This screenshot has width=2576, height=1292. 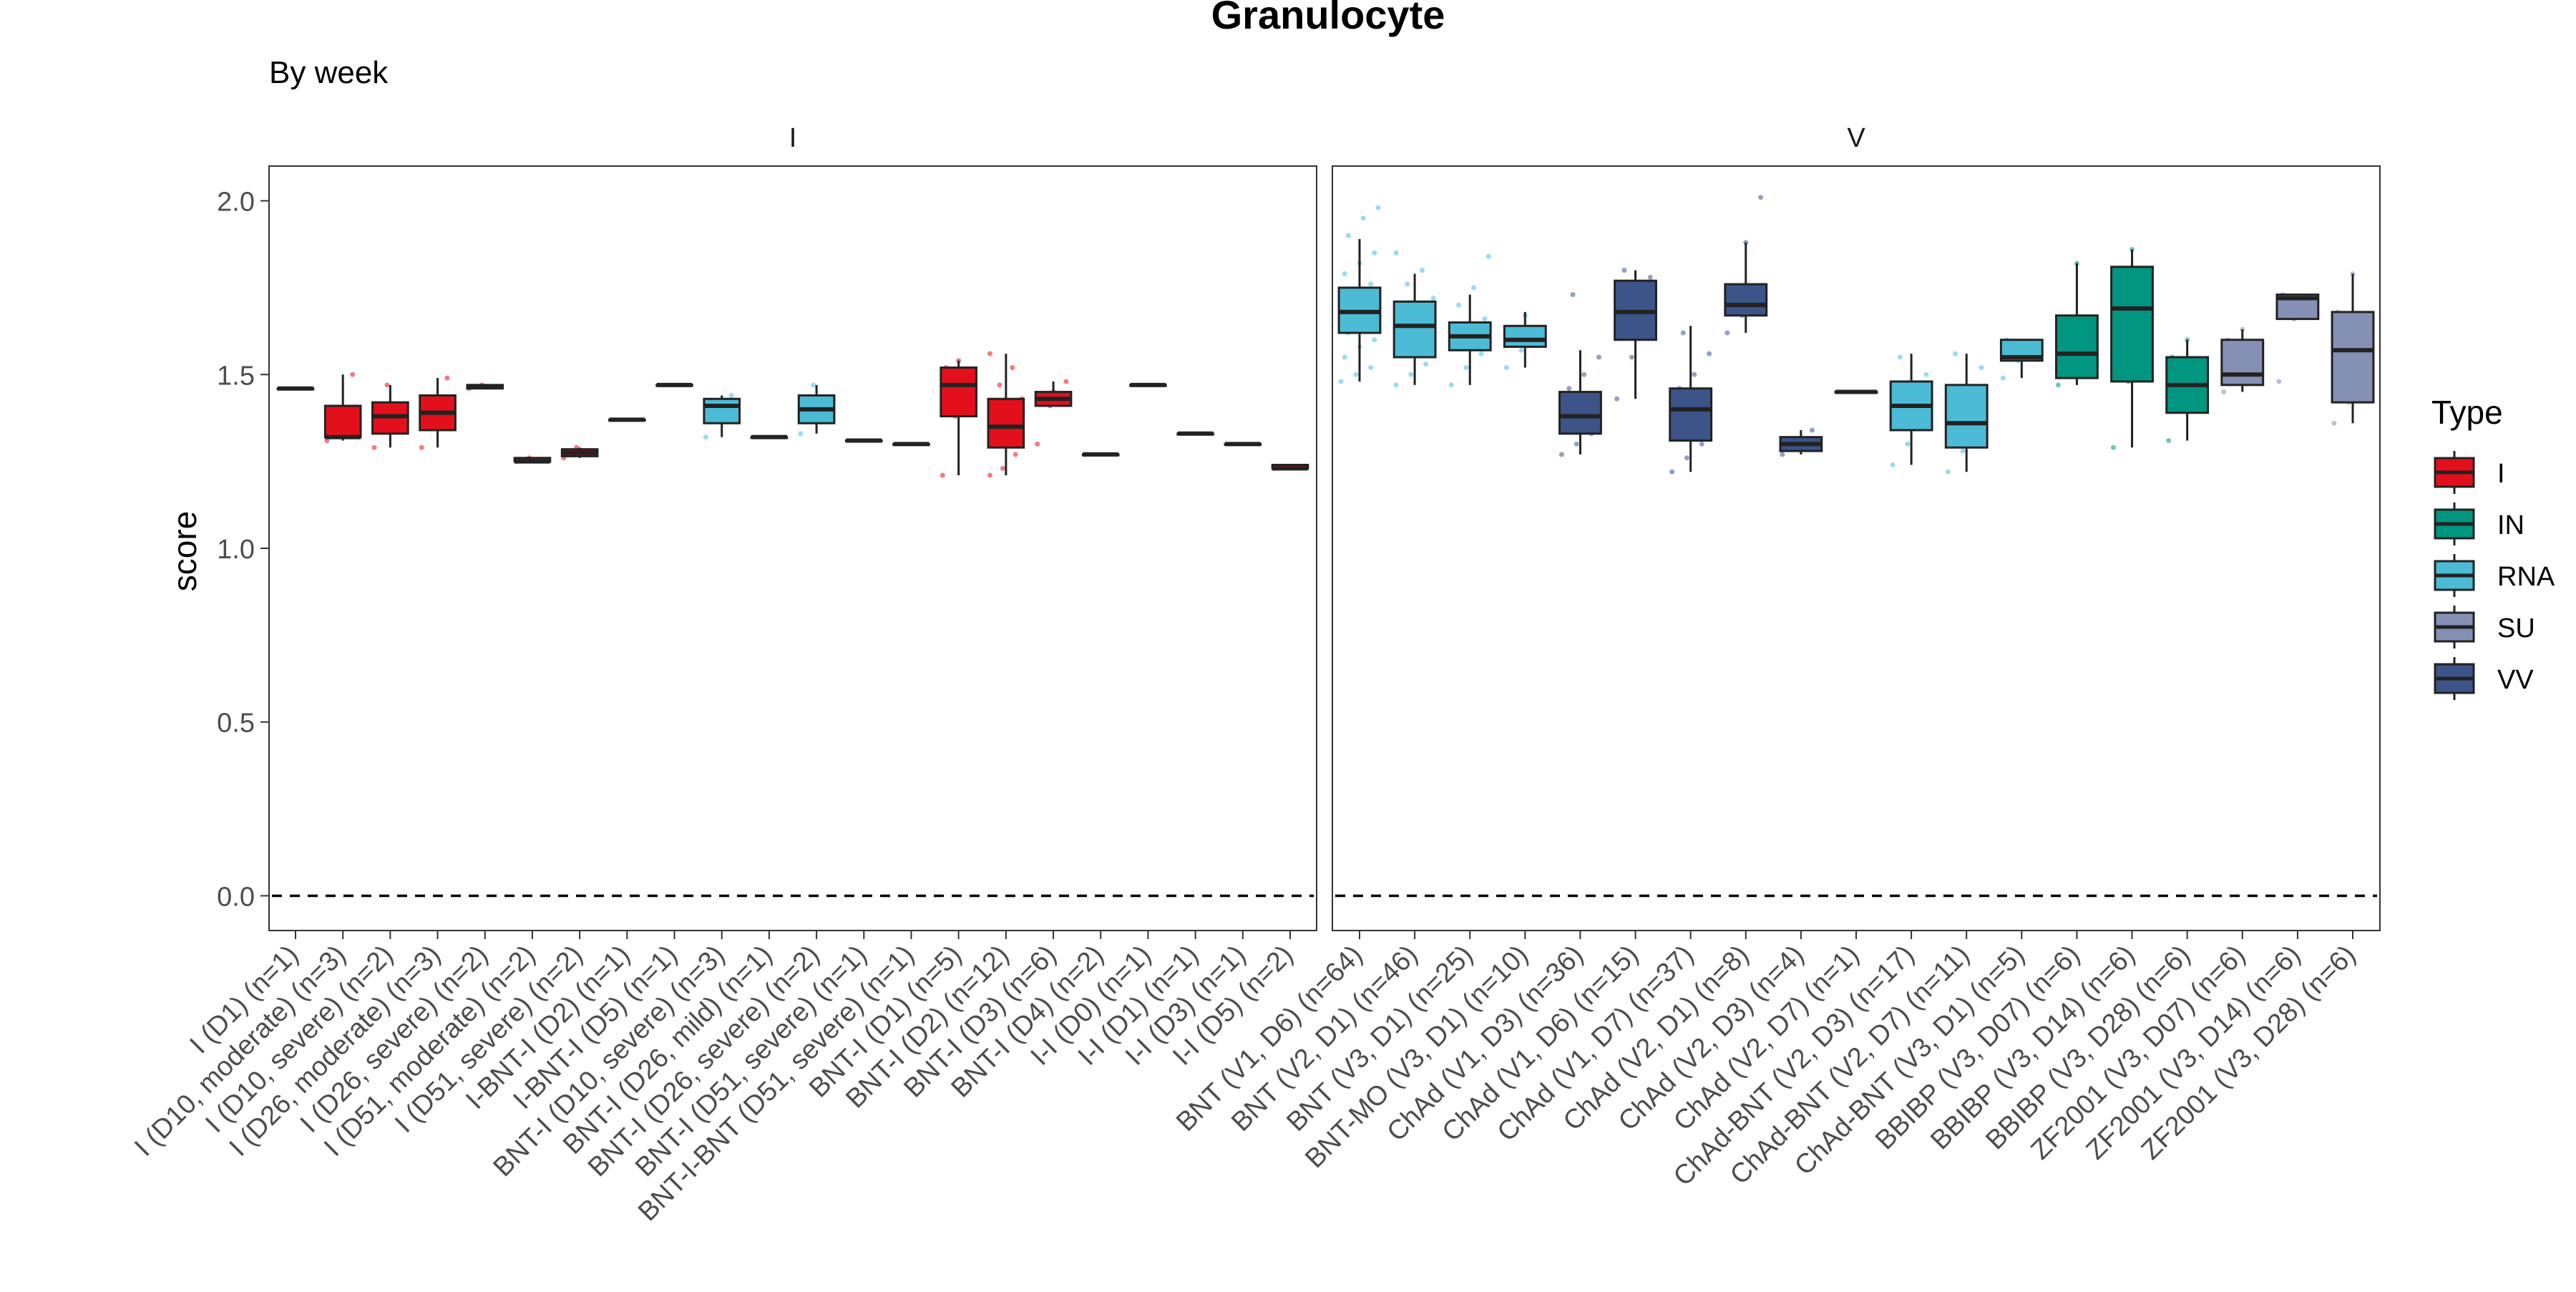 What do you see at coordinates (2510, 525) in the screenshot?
I see `legend-label: IN` at bounding box center [2510, 525].